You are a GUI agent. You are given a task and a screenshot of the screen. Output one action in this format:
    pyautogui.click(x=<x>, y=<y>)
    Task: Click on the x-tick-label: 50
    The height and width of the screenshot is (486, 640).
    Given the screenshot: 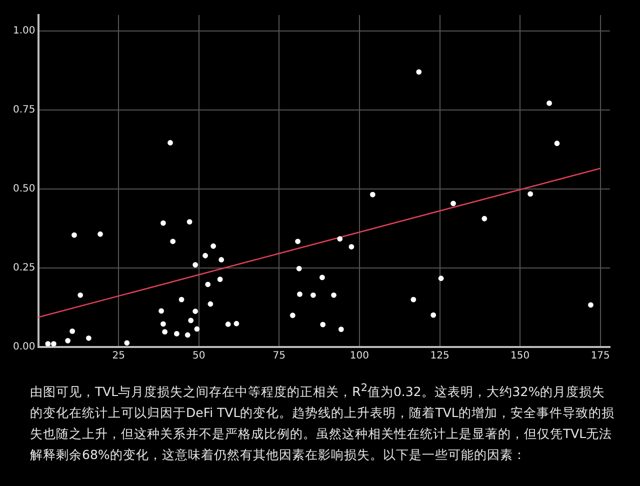 What is the action you would take?
    pyautogui.click(x=199, y=356)
    